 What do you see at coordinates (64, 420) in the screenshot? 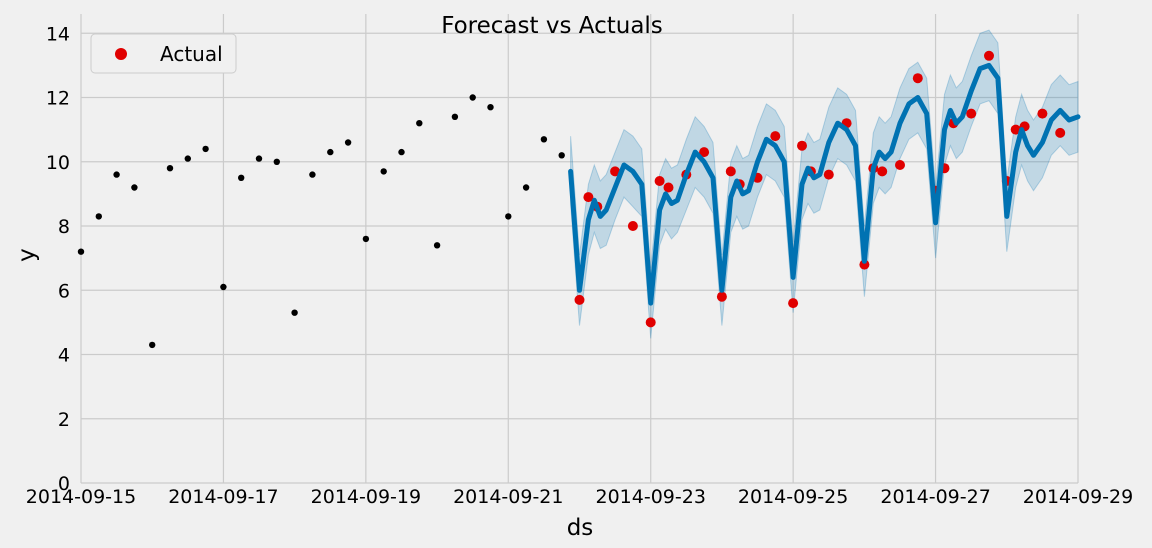
I see `y-tick-label: 2` at bounding box center [64, 420].